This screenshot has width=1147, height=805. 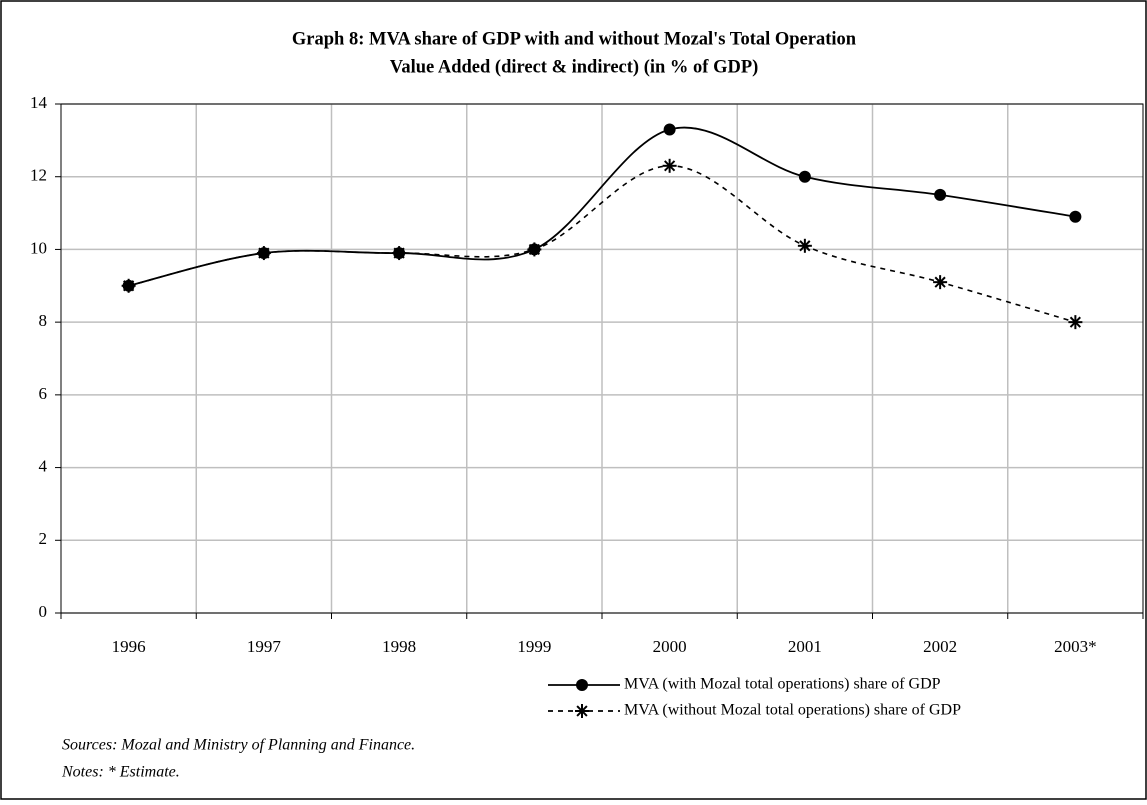 What do you see at coordinates (43, 465) in the screenshot?
I see `y-tick-label: 4` at bounding box center [43, 465].